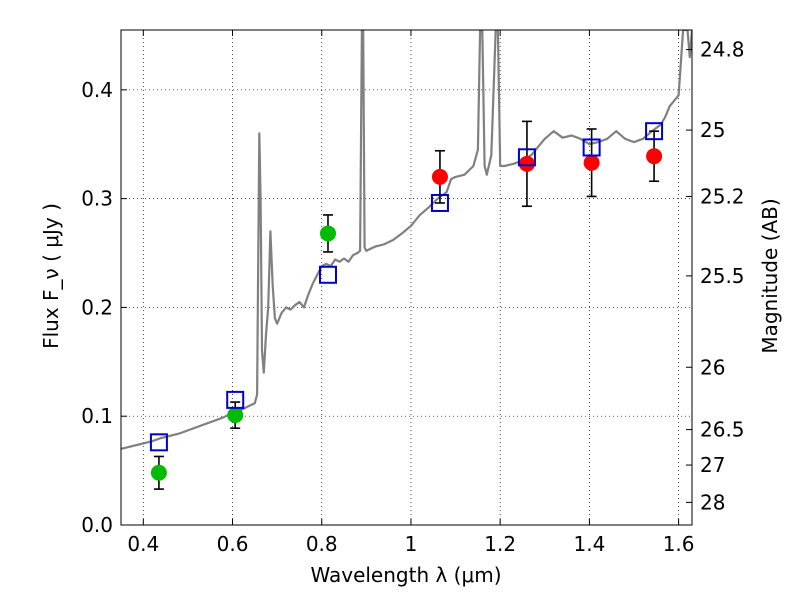 The height and width of the screenshot is (600, 800). I want to click on y2-tick-label: 24.8, so click(722, 50).